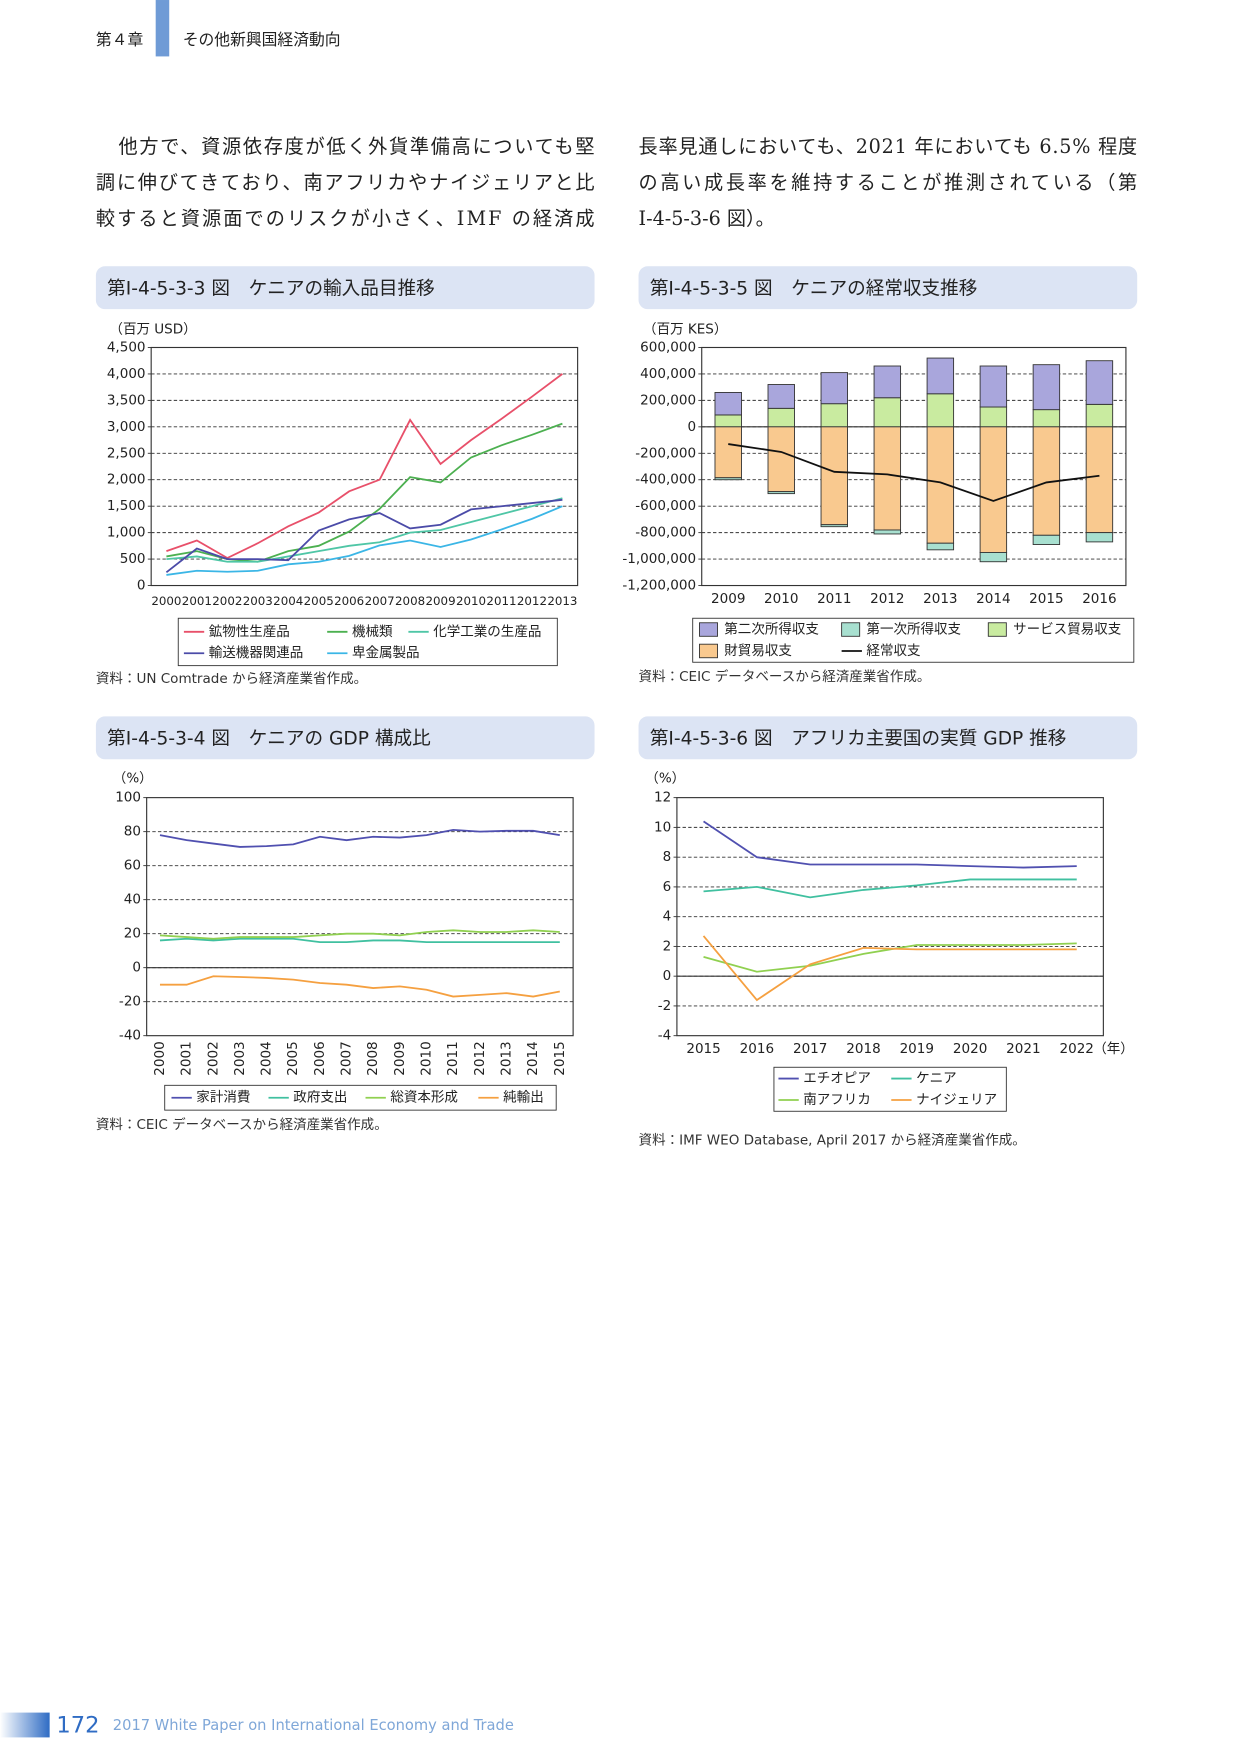 Image resolution: width=1241 pixels, height=1754 pixels. What do you see at coordinates (256, 653) in the screenshot?
I see `legend-label: 輸送機器関連品` at bounding box center [256, 653].